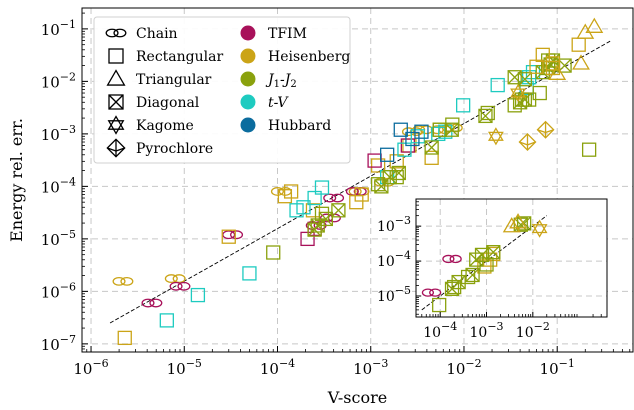 The width and height of the screenshot is (634, 410). Describe the element at coordinates (90, 367) in the screenshot. I see `x-tick-label: 10⁻⁶` at that location.